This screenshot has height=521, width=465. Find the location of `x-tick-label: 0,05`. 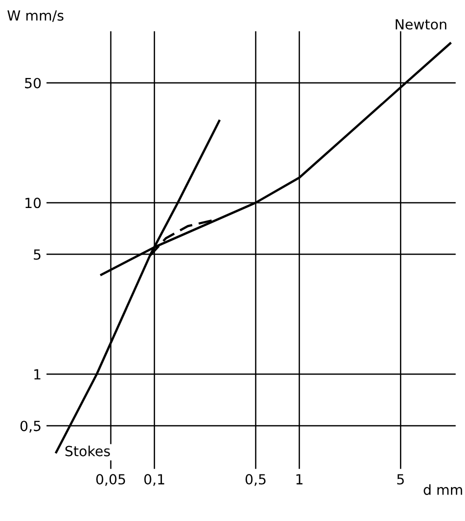

x-tick-label: 0,05 is located at coordinates (111, 480).